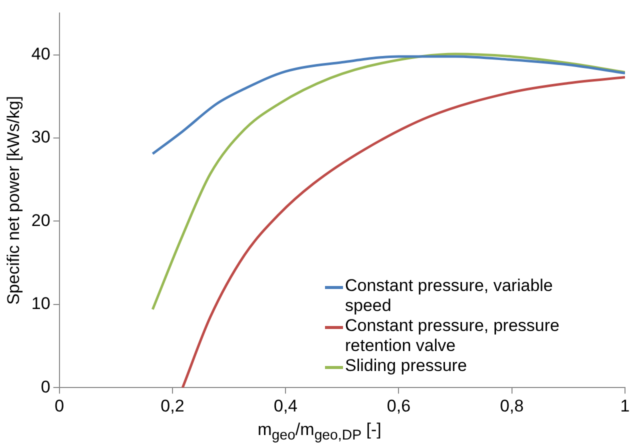 This screenshot has width=639, height=445. I want to click on legend-label: Constant pressure, pressure retention valve, so click(452, 336).